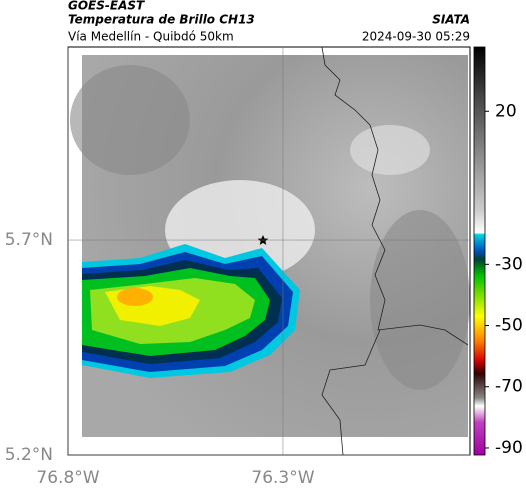  Describe the element at coordinates (29, 240) in the screenshot. I see `y-tick-label: 5.7°N` at that location.